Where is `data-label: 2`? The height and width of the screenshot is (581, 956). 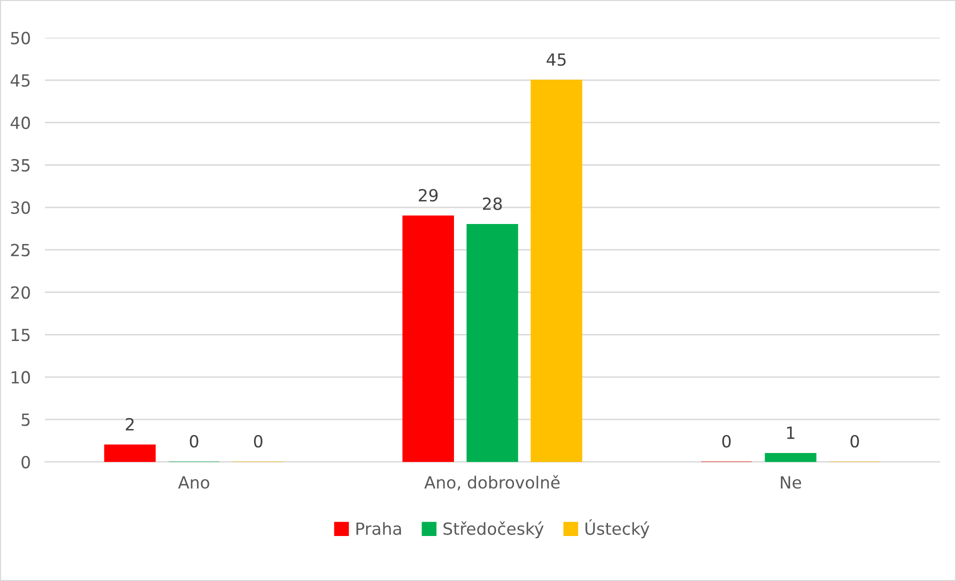
data-label: 2 is located at coordinates (130, 424).